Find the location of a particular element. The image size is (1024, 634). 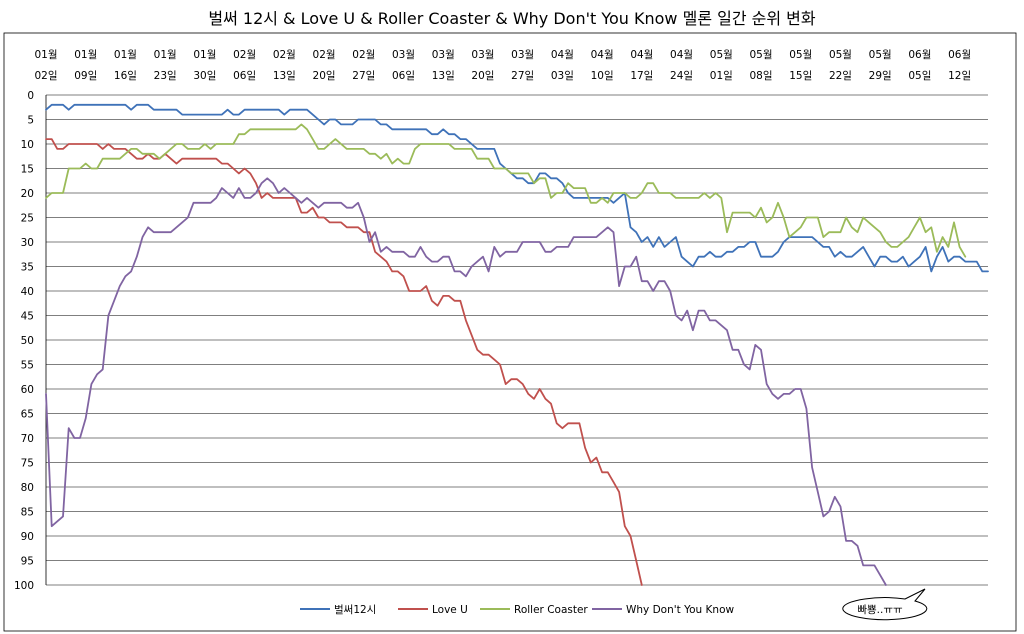

x-tick-date: 09일 is located at coordinates (85, 75).